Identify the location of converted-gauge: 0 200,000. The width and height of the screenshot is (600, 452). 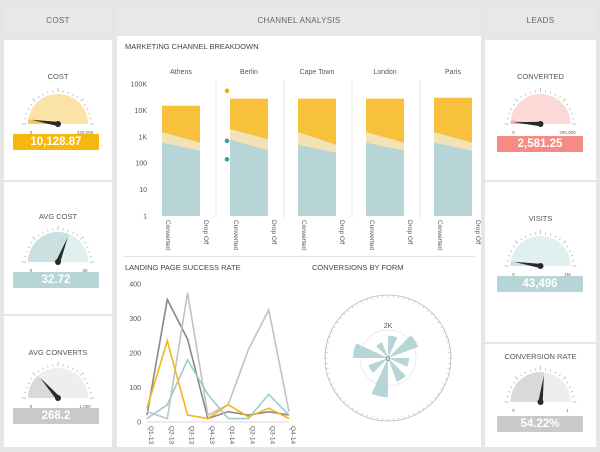
(540, 114).